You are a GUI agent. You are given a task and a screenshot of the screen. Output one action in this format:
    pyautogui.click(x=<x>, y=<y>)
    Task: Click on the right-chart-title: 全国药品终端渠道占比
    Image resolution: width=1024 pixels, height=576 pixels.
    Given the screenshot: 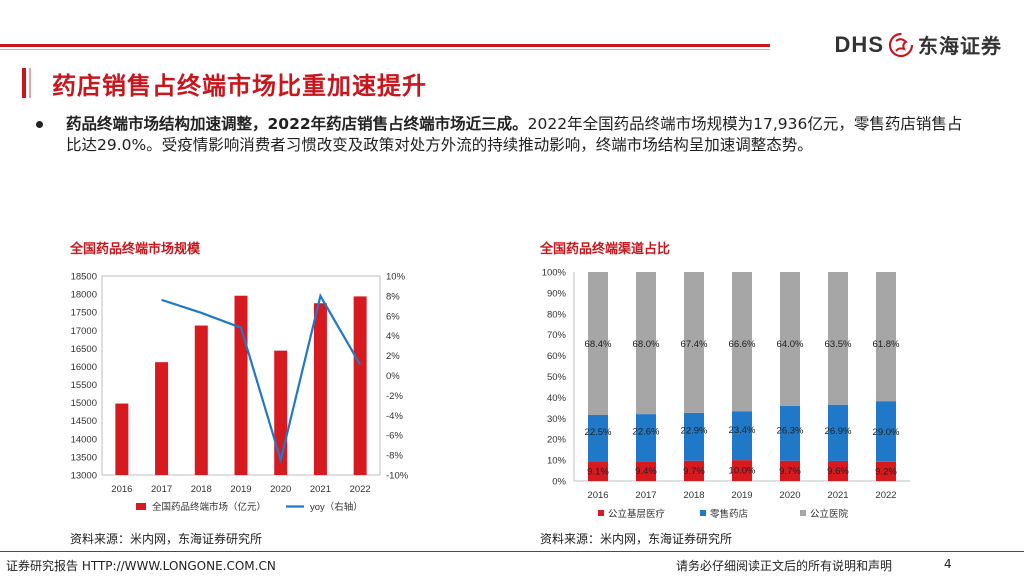 What is the action you would take?
    pyautogui.click(x=605, y=249)
    